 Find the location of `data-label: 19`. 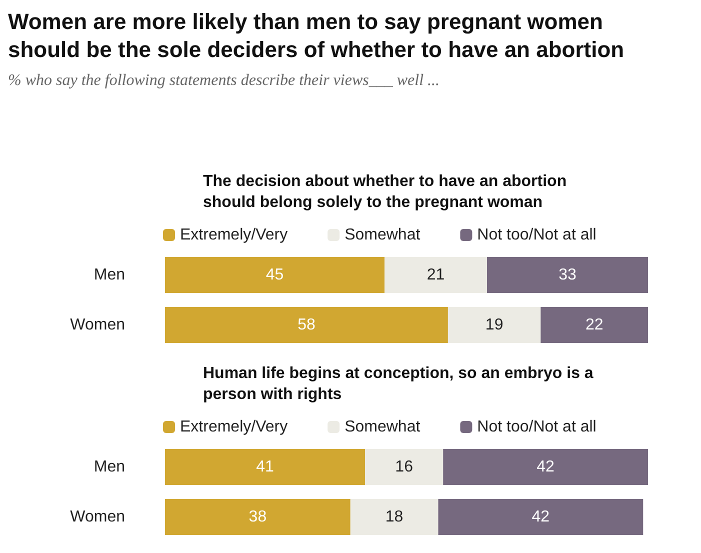

data-label: 19 is located at coordinates (494, 325).